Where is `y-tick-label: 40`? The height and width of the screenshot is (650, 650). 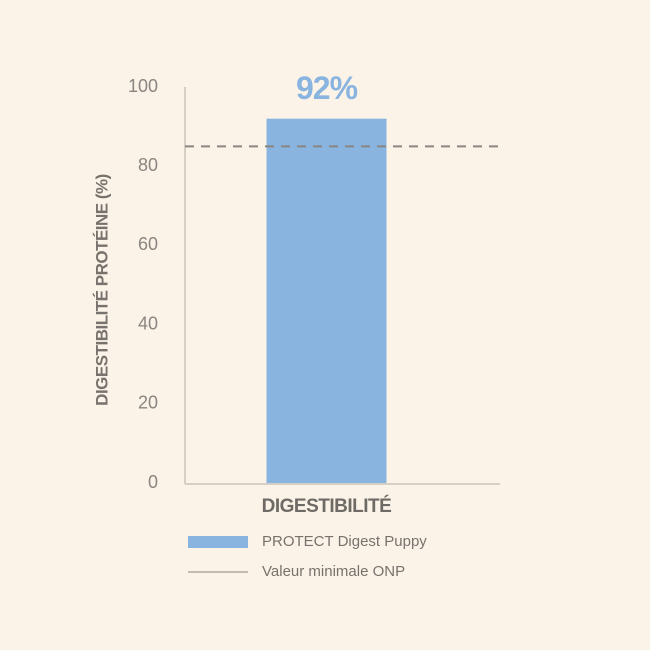
y-tick-label: 40 is located at coordinates (148, 323).